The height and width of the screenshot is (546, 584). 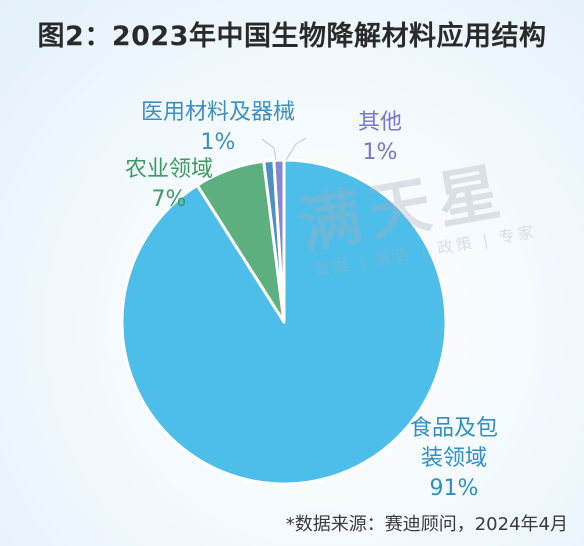 What do you see at coordinates (454, 488) in the screenshot?
I see `label-food-percent: 91%` at bounding box center [454, 488].